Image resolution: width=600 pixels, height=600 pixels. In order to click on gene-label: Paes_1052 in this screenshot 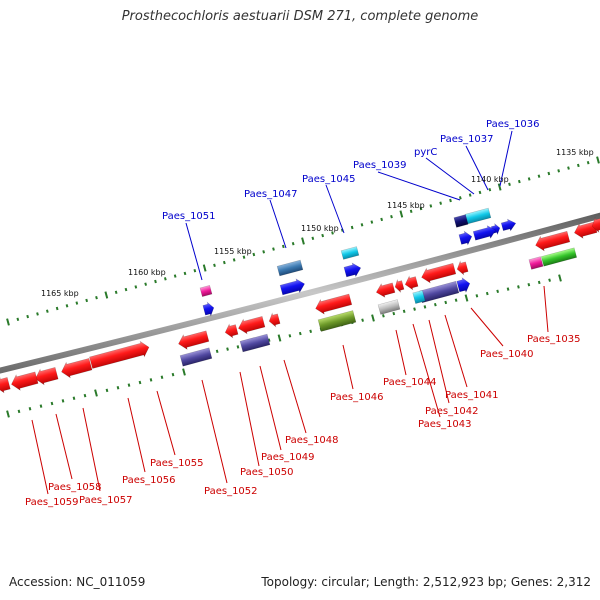, I will do `click(231, 491)`.